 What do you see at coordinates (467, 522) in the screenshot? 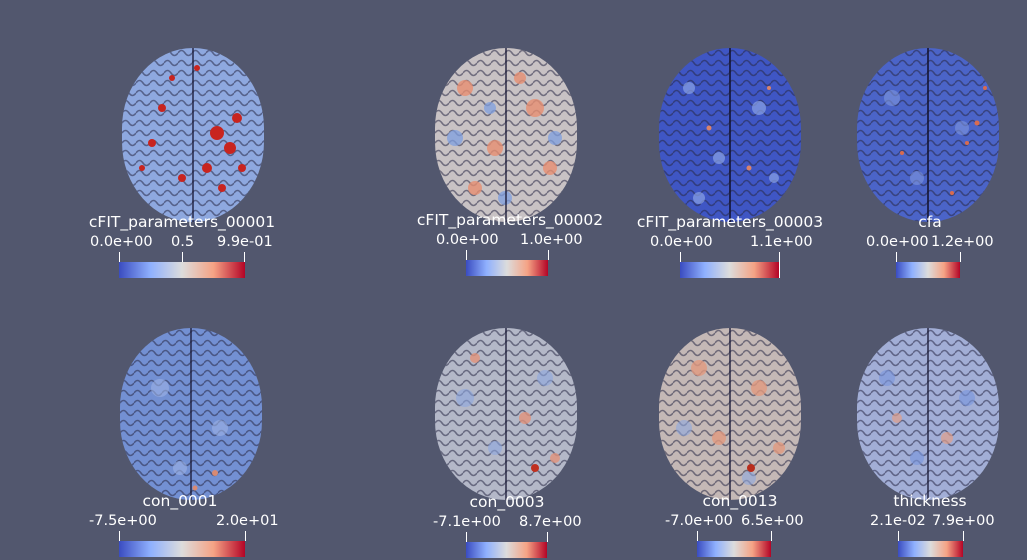
I see `colorbar-min-label: -7.1e+00` at bounding box center [467, 522].